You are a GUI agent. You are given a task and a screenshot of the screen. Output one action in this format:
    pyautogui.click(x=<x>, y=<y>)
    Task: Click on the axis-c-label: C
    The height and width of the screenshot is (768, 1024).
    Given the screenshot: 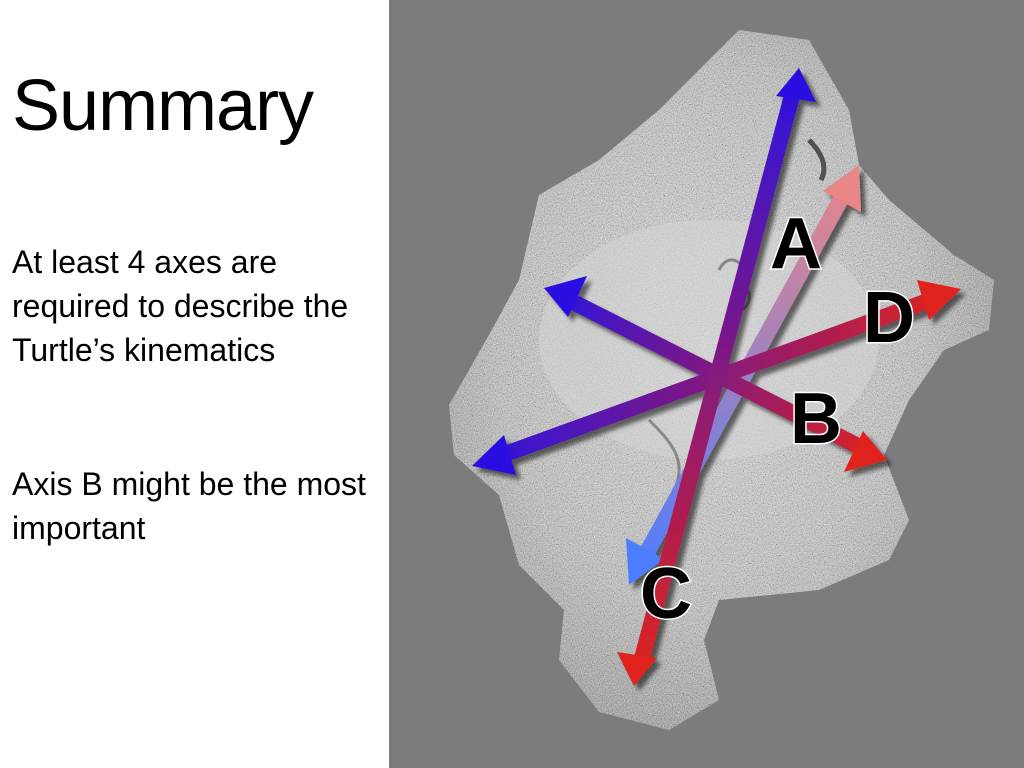 What is the action you would take?
    pyautogui.click(x=666, y=594)
    